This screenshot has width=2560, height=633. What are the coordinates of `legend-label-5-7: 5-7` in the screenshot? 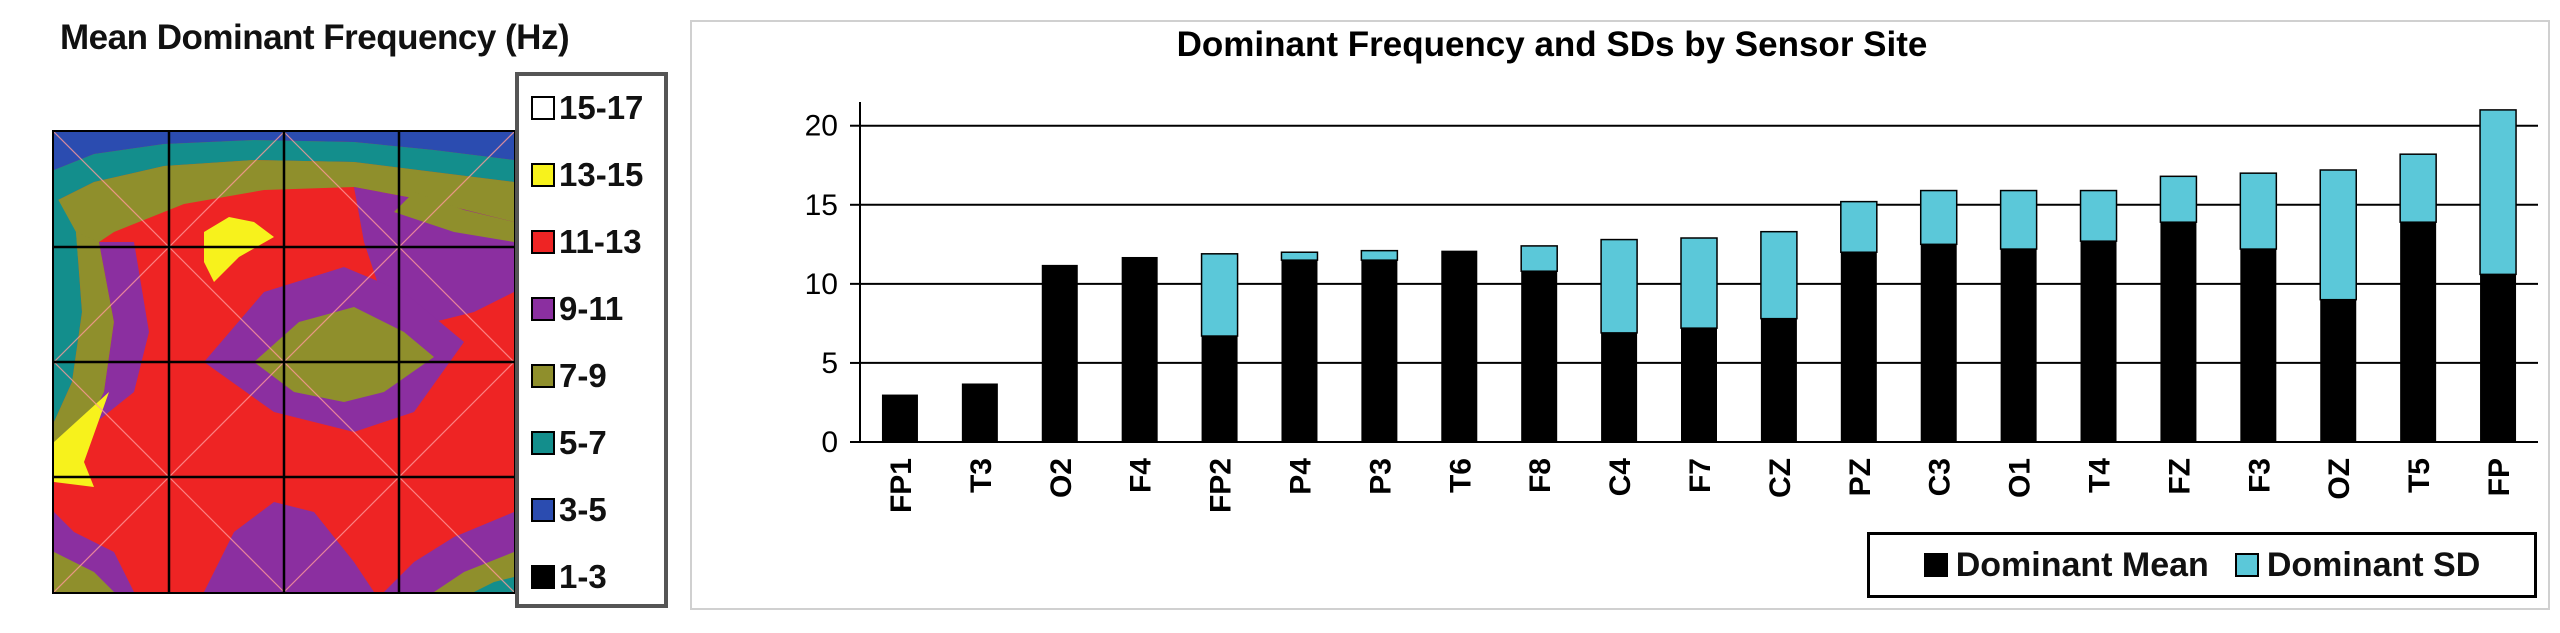 It's located at (583, 442).